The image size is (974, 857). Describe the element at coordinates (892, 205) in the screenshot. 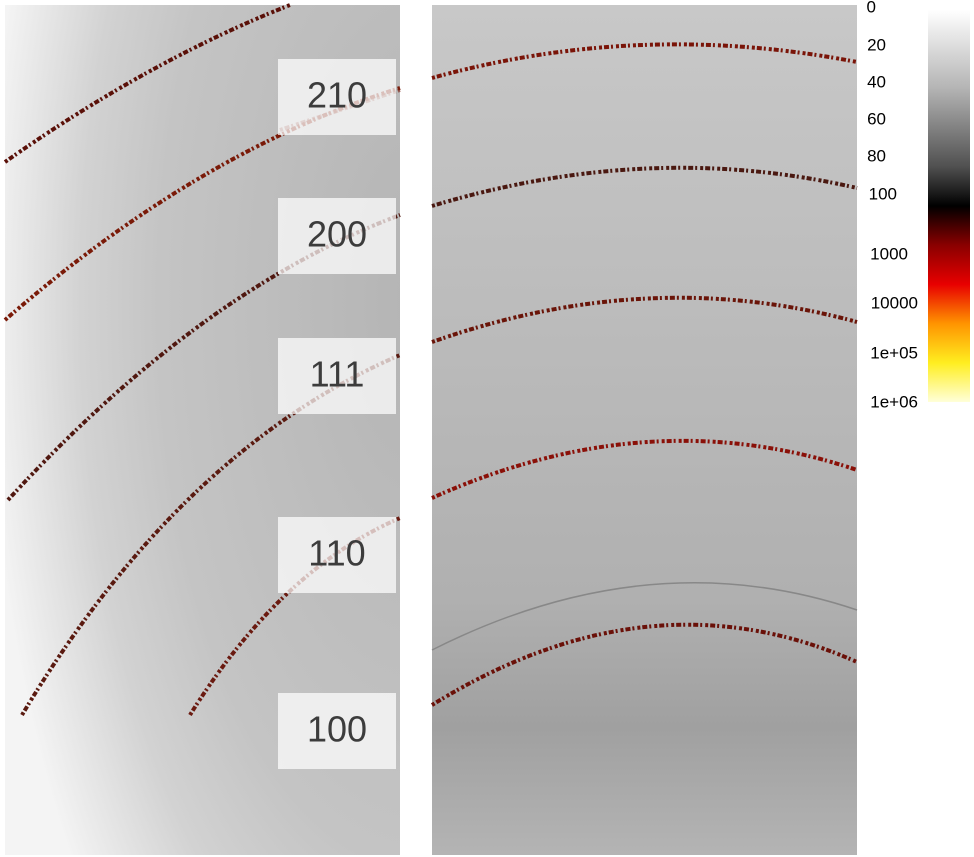

I see `colorbar-ticks: 0 20 40 60 80 100 1000 10000 1e+05 1e+06` at that location.